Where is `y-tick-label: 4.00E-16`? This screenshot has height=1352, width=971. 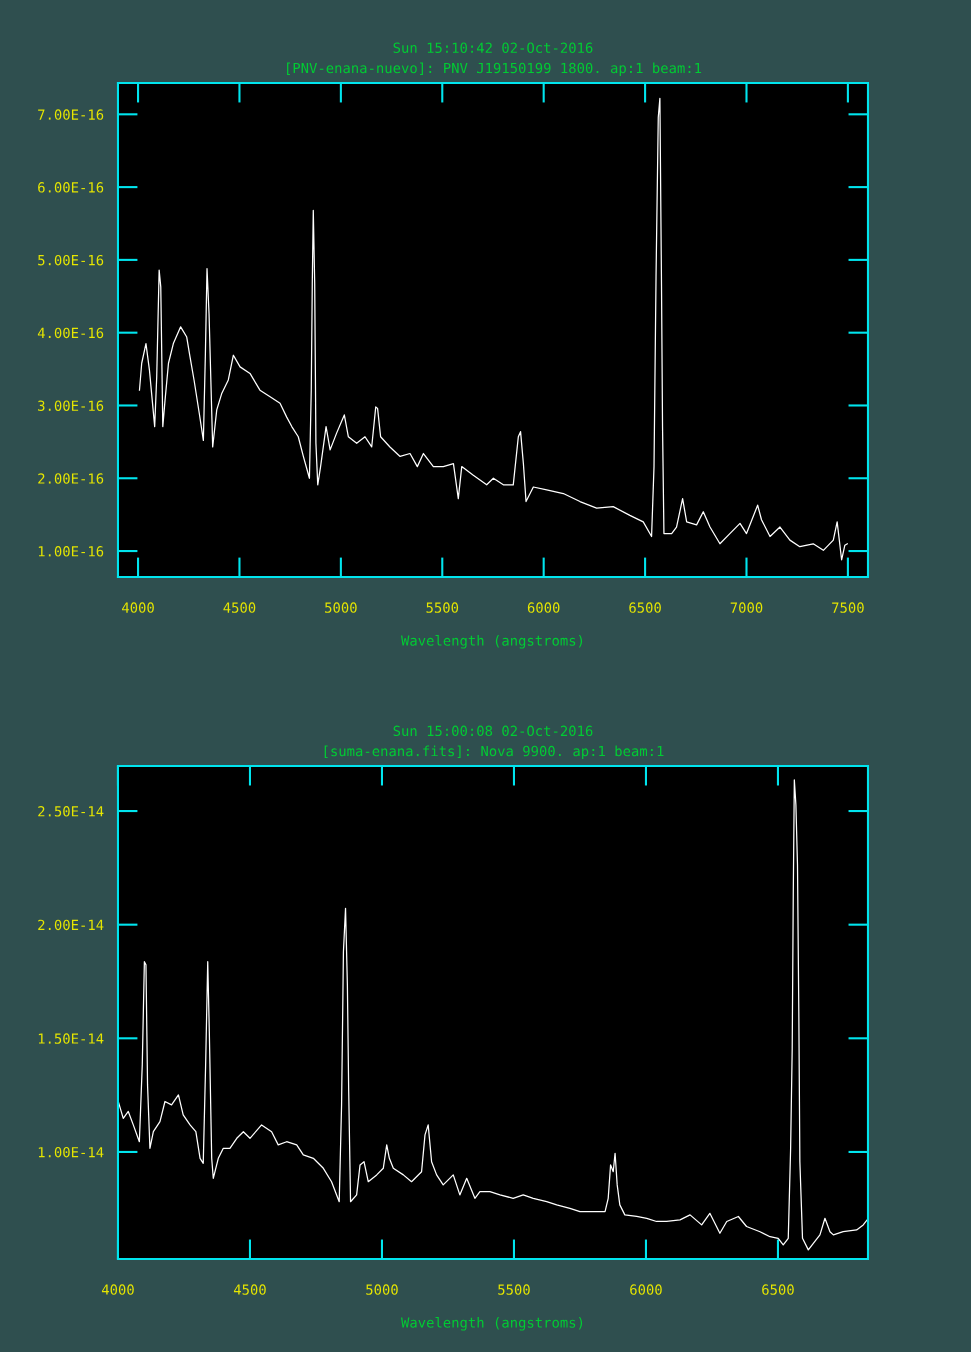
y-tick-label: 4.00E-16 is located at coordinates (70, 333).